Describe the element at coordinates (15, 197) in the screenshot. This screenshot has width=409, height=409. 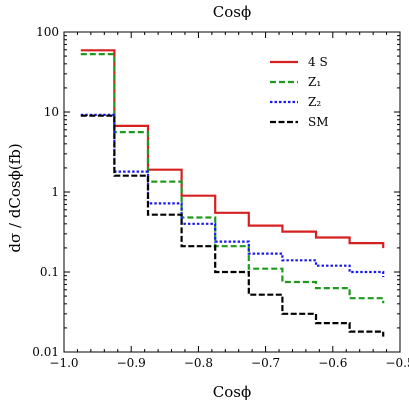
I see `y-axis-label: dσ / dCosϕ(fb)` at that location.